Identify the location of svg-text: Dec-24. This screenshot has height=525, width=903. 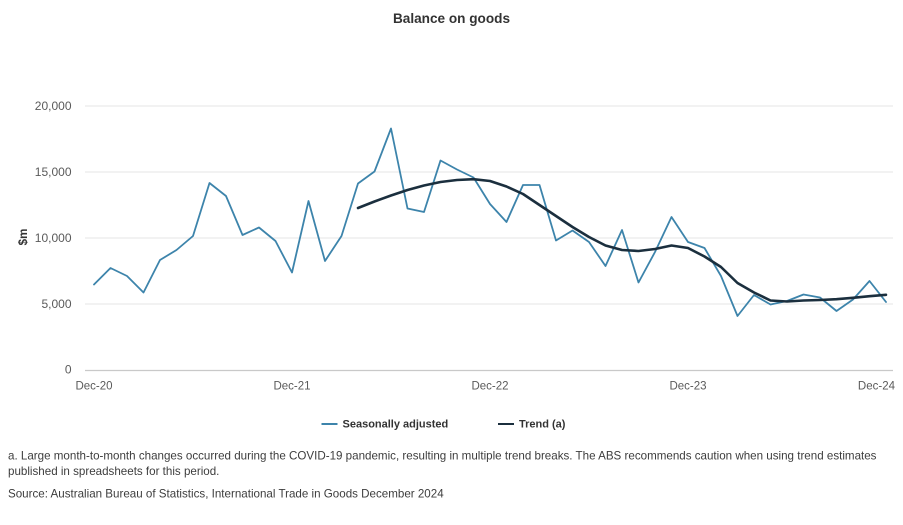
(877, 387).